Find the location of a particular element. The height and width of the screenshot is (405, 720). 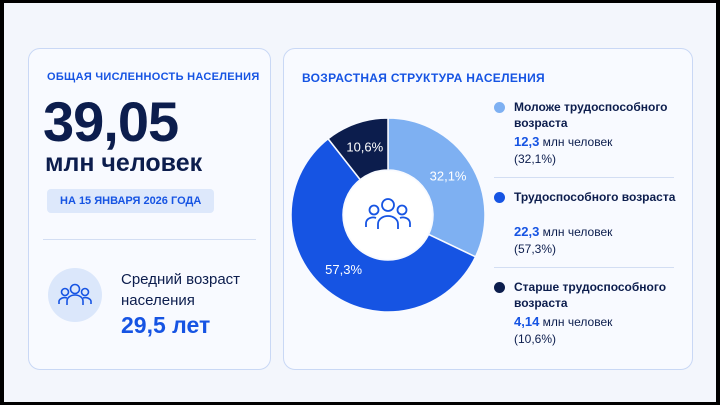

people-icon is located at coordinates (388, 213).